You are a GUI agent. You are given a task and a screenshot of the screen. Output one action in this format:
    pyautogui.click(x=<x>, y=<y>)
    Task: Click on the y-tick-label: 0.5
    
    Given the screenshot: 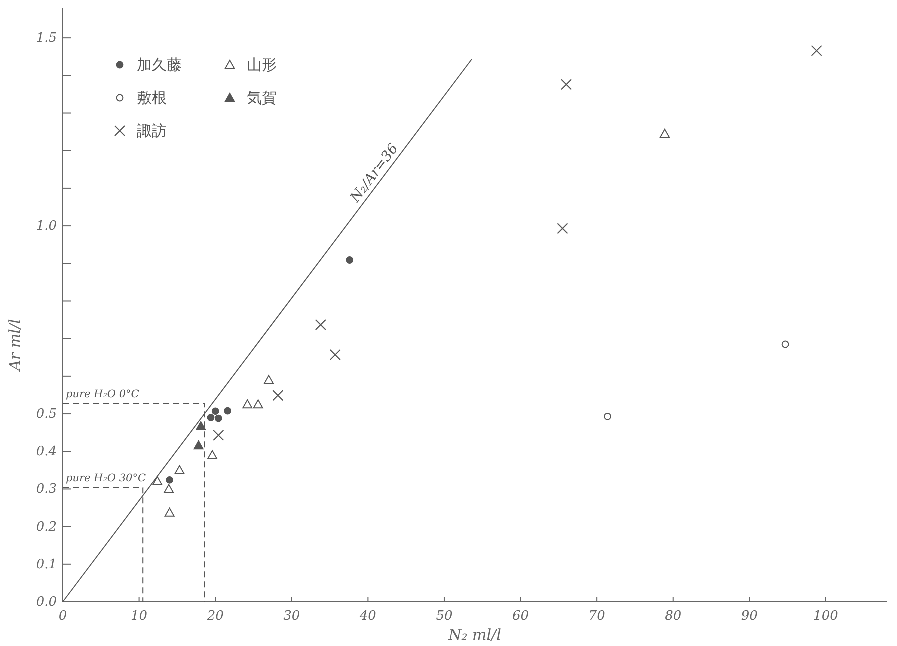 What is the action you would take?
    pyautogui.click(x=46, y=414)
    